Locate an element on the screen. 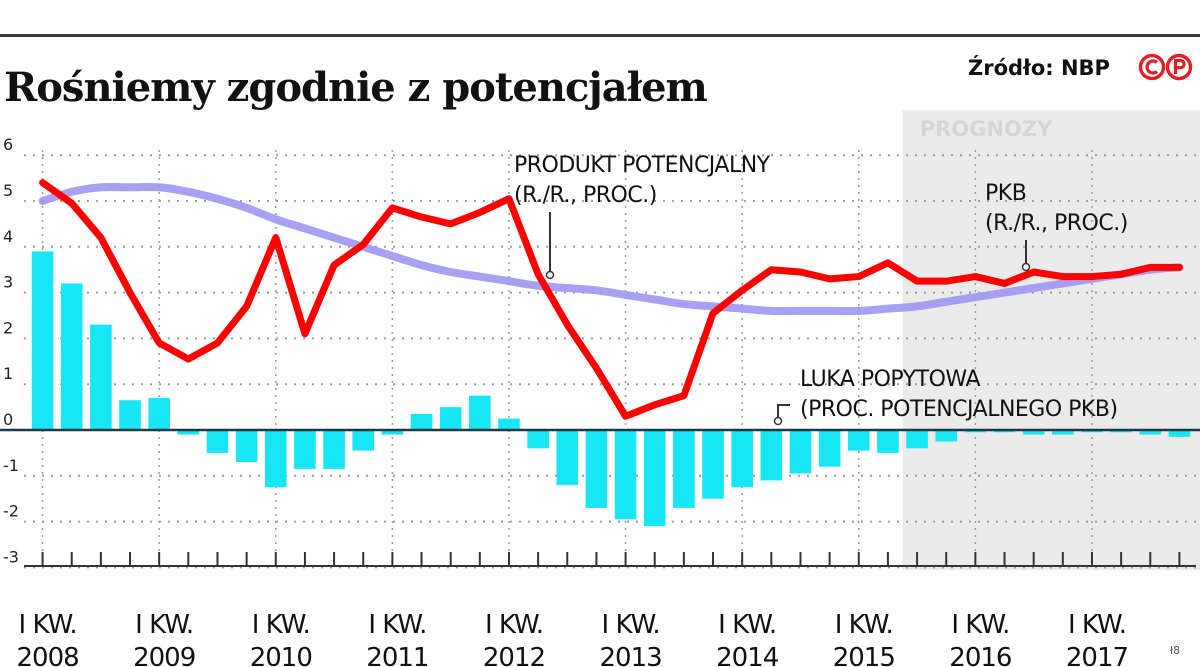  y-tick-label: -3 is located at coordinates (11, 556).